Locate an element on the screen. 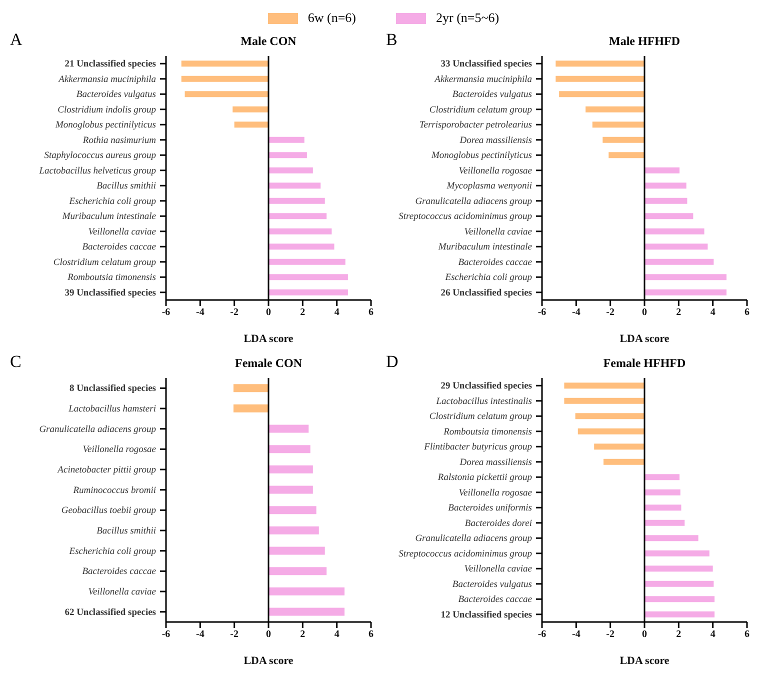  y-tick-label: Bacteroides dorei is located at coordinates (498, 523).